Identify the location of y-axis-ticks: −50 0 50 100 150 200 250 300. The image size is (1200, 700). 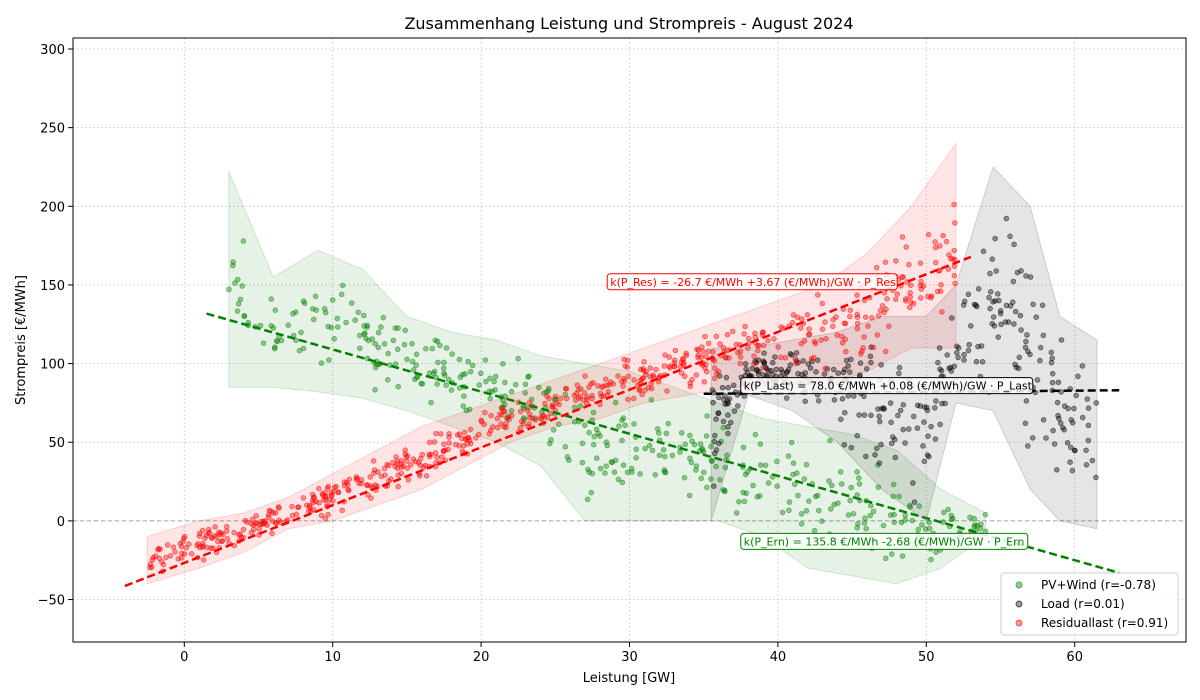
(55, 326).